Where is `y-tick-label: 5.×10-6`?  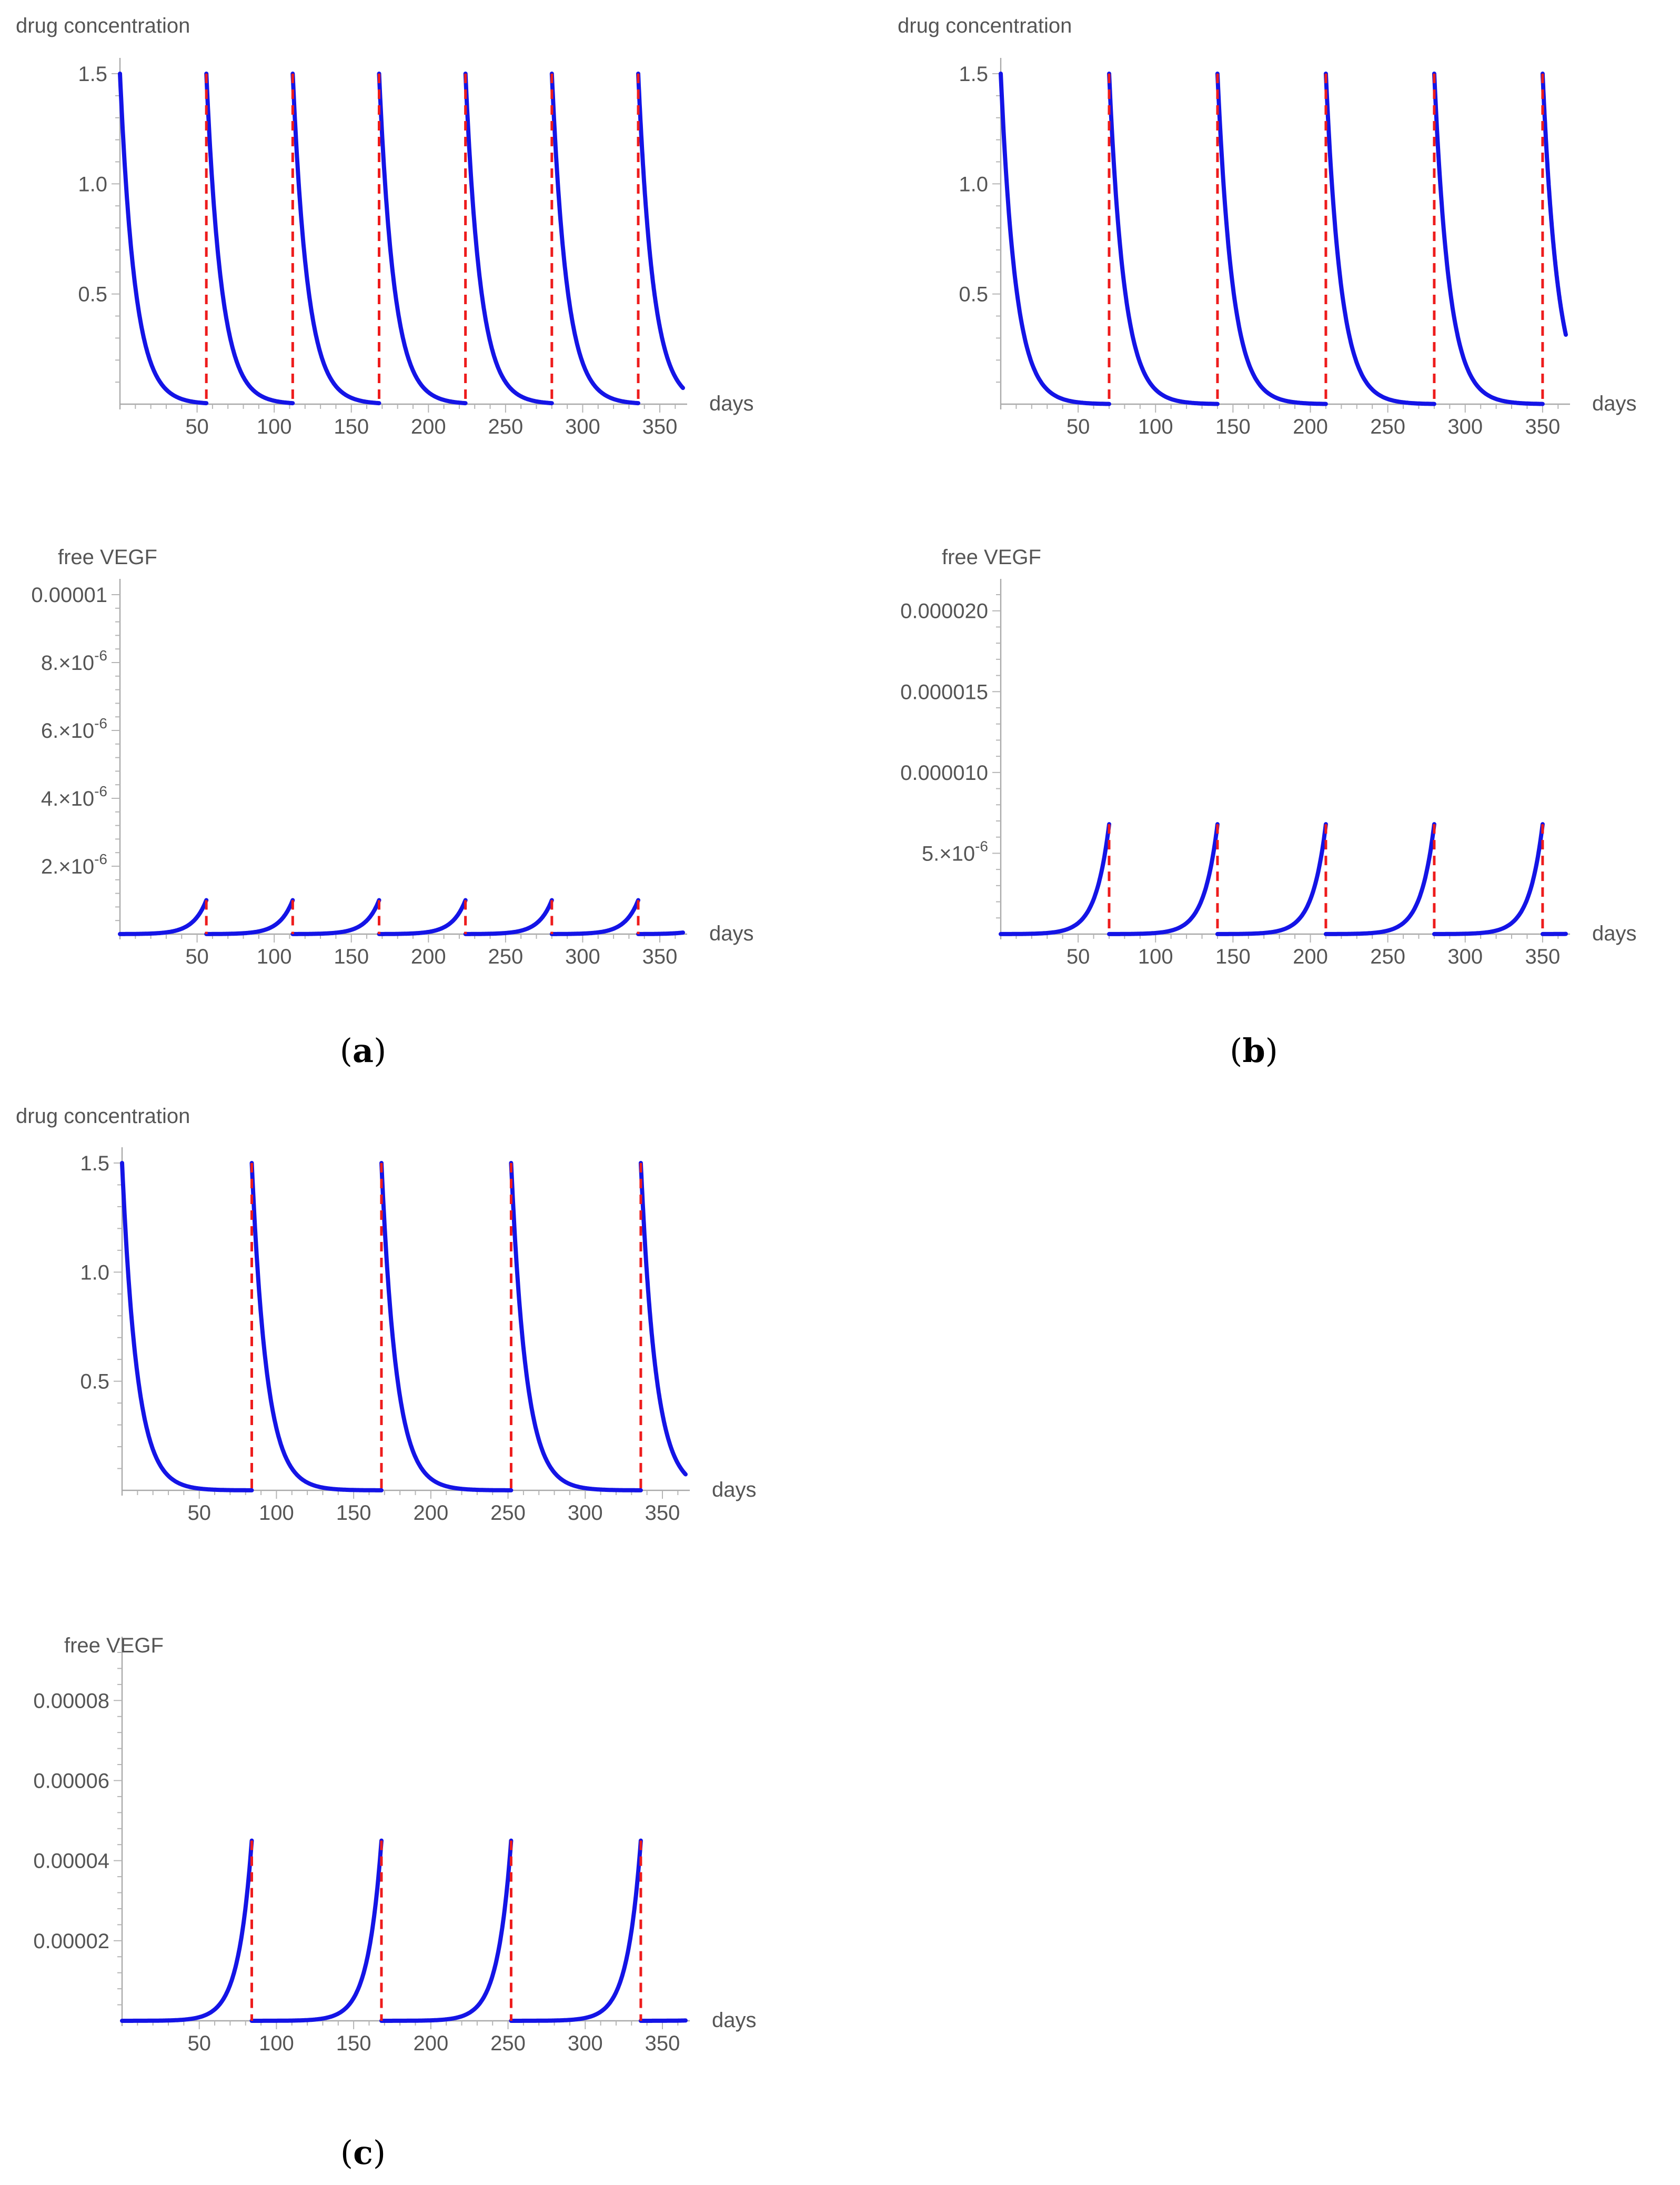
y-tick-label: 5.×10-6 is located at coordinates (955, 852).